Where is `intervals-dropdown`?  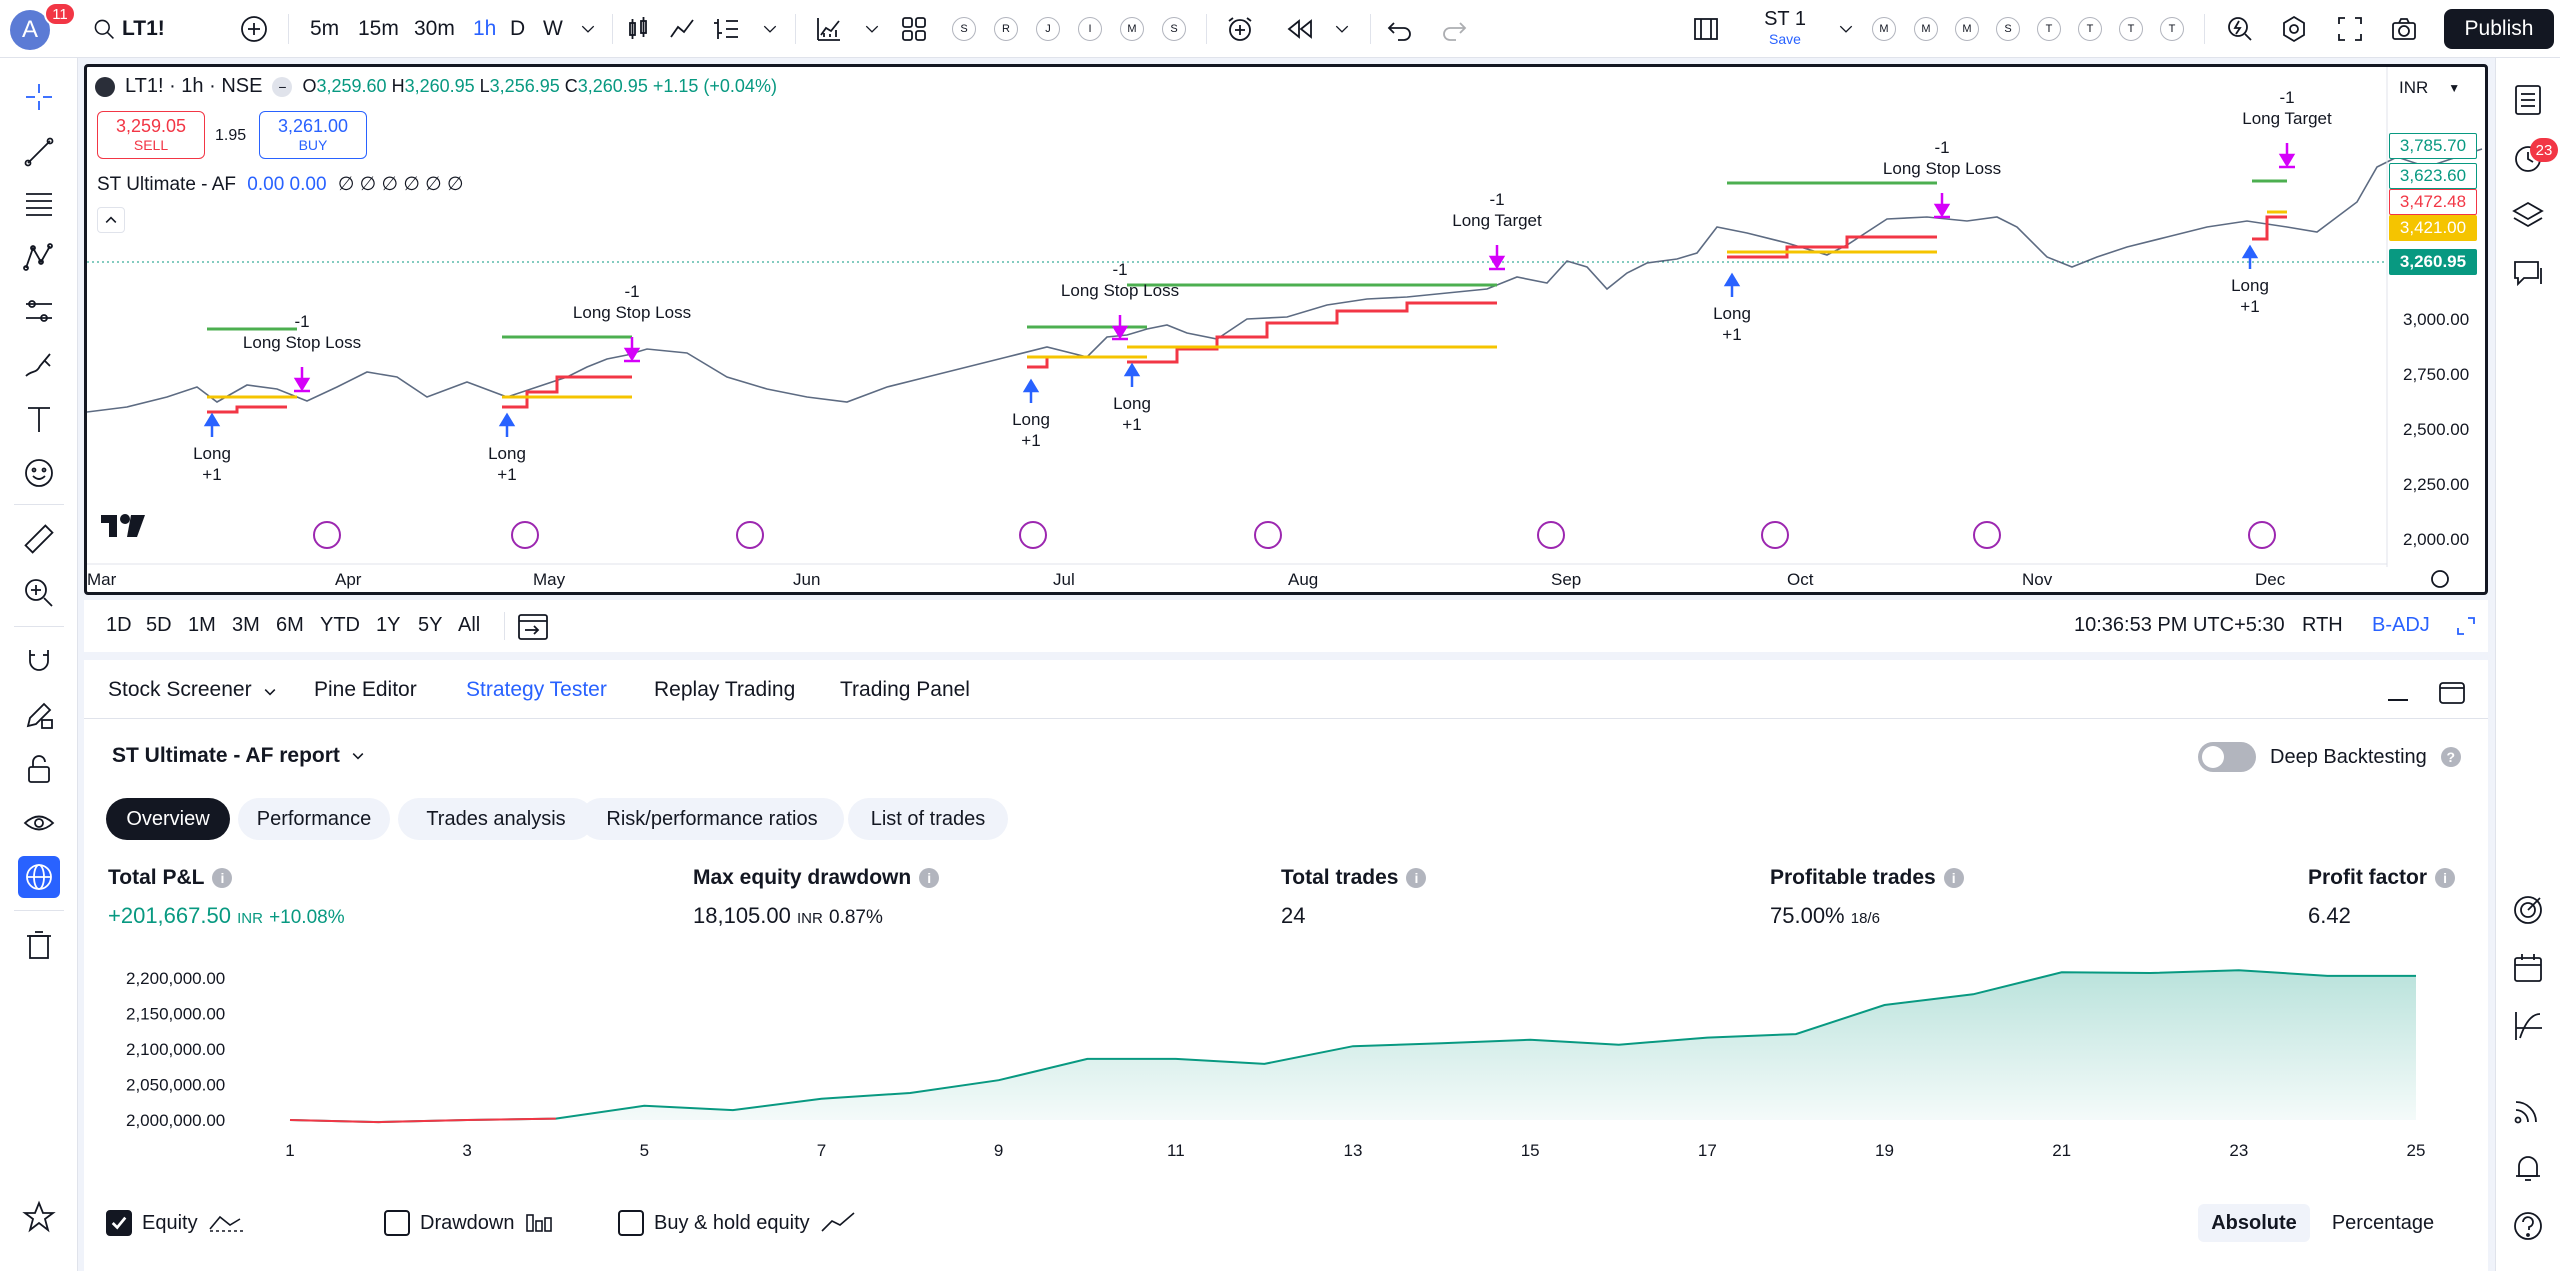 intervals-dropdown is located at coordinates (588, 29).